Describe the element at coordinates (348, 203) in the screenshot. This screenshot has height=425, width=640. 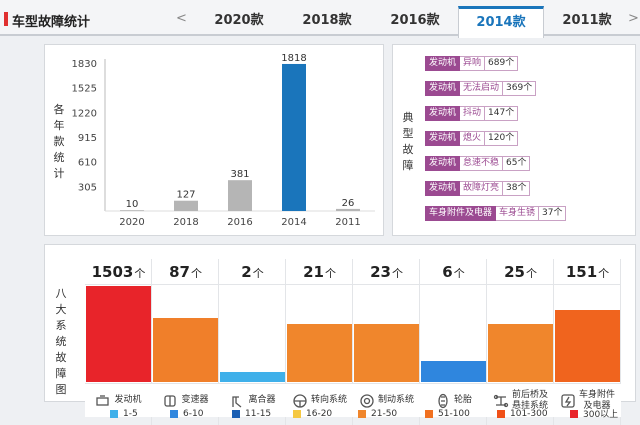
I see `bar-value-label: 26` at that location.